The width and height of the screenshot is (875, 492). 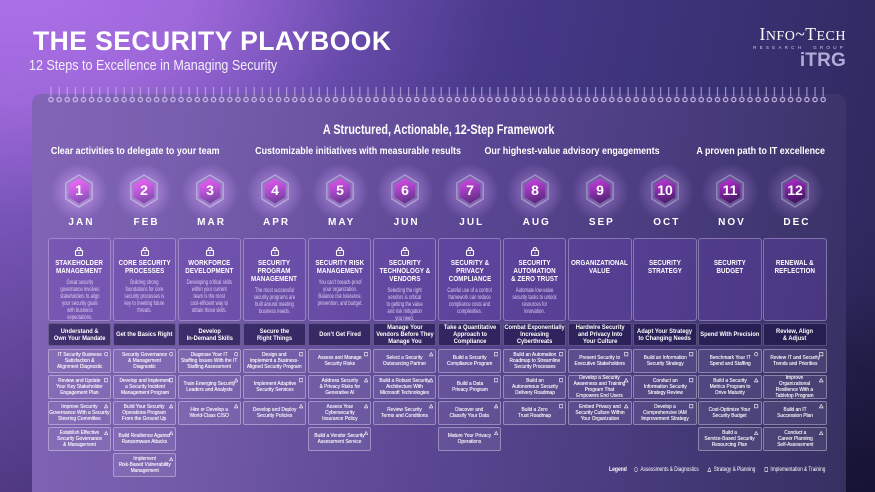 I want to click on svg-text: 8, so click(x=535, y=191).